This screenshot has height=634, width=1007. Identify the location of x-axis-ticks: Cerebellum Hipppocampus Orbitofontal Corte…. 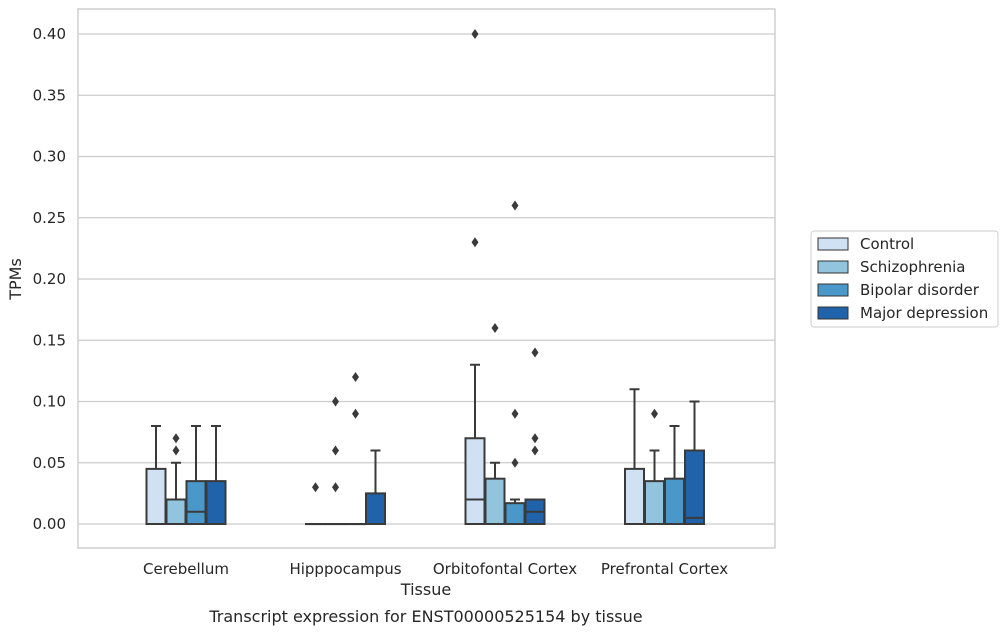
(435, 569).